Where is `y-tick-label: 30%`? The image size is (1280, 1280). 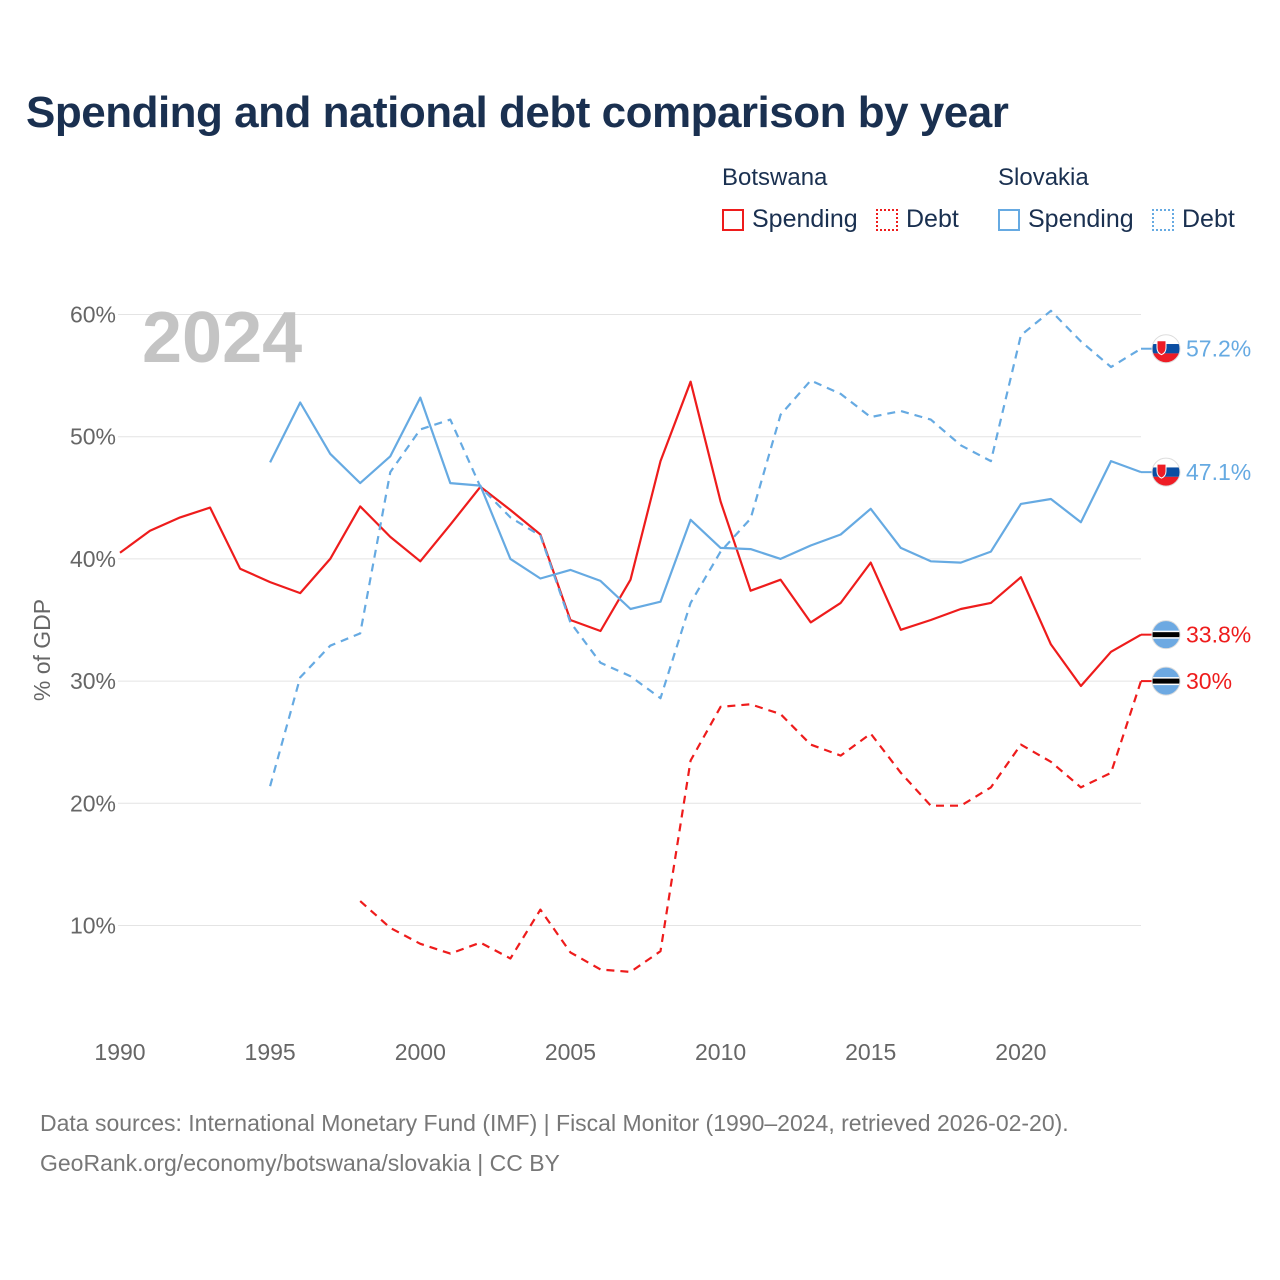 y-tick-label: 30% is located at coordinates (93, 681).